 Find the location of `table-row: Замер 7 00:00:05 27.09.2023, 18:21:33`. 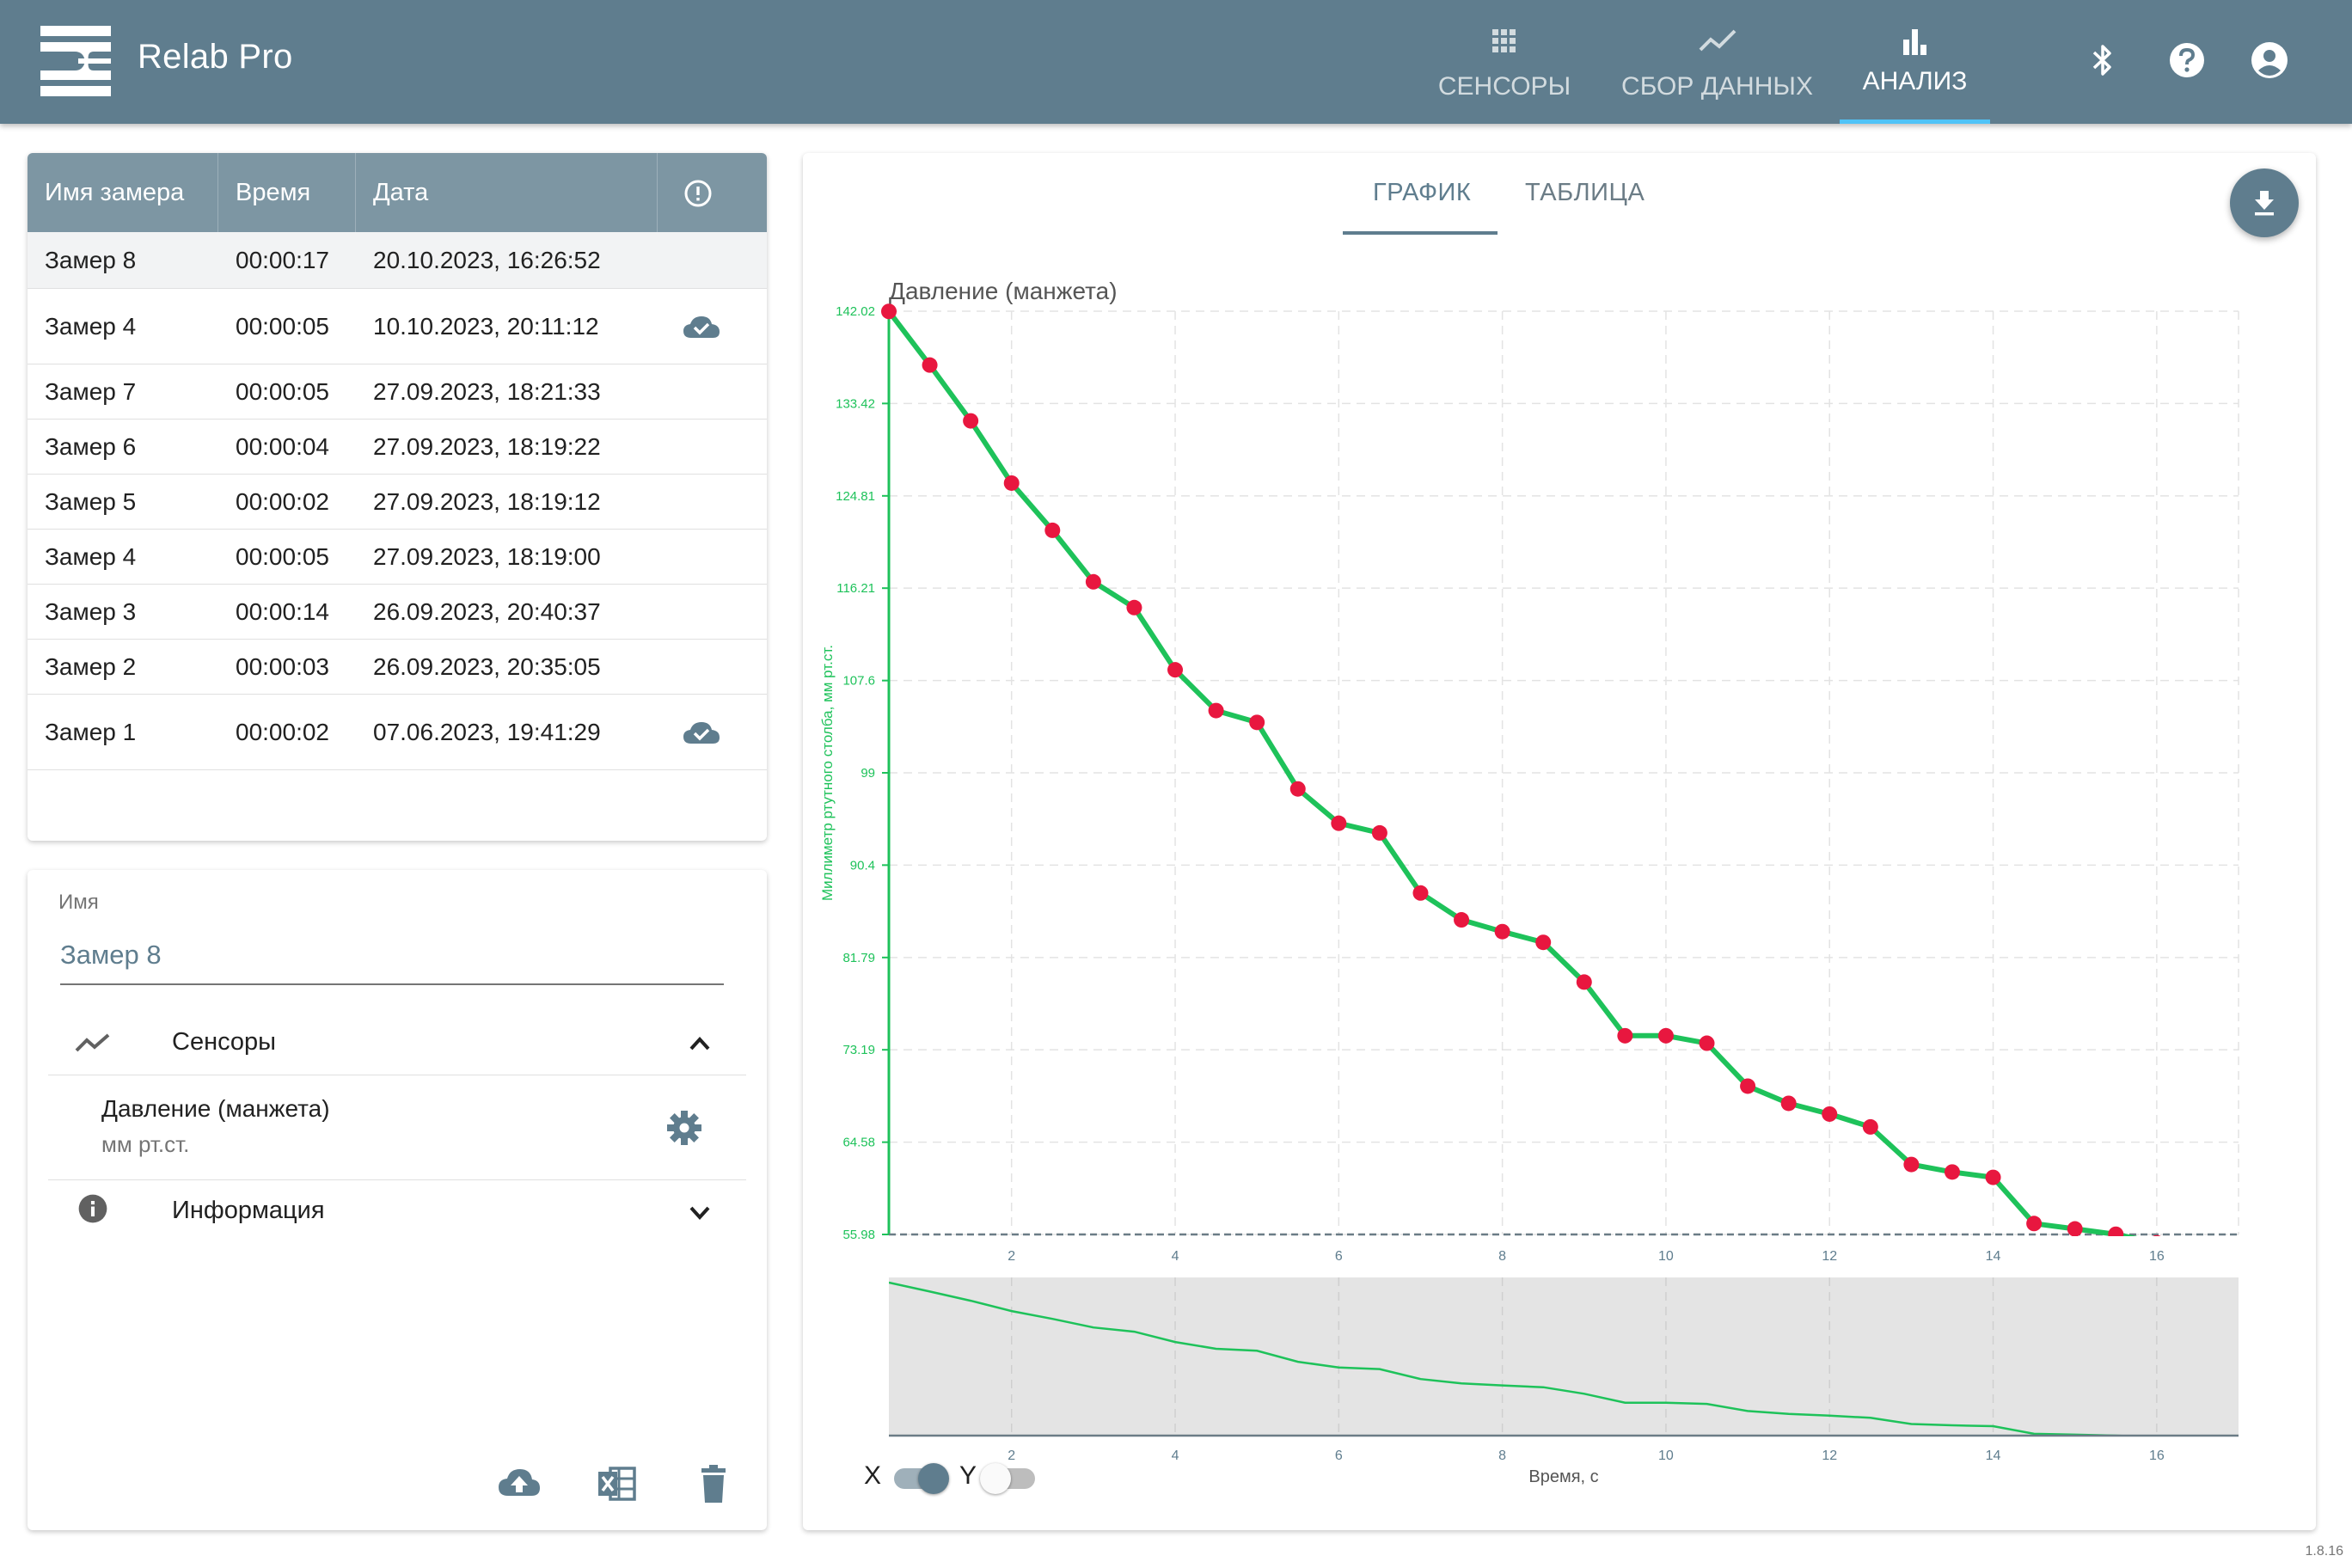

table-row: Замер 7 00:00:05 27.09.2023, 18:21:33 is located at coordinates (397, 392).